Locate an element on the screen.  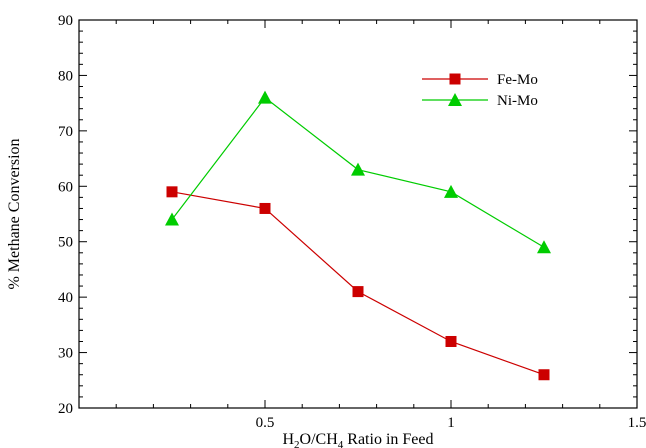
y-tick-label: 20 is located at coordinates (65, 409).